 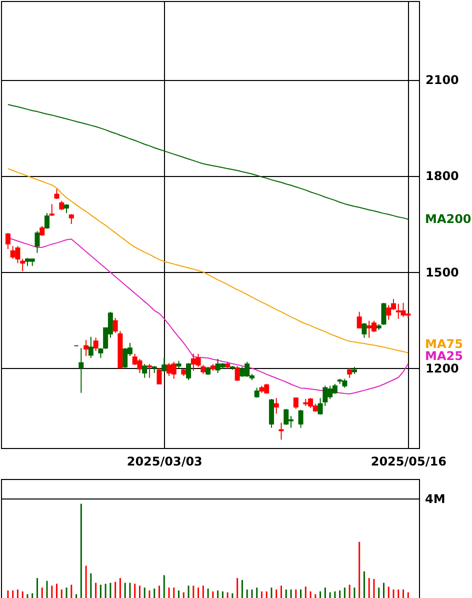 What do you see at coordinates (442, 368) in the screenshot?
I see `y-tick-label: 1200` at bounding box center [442, 368].